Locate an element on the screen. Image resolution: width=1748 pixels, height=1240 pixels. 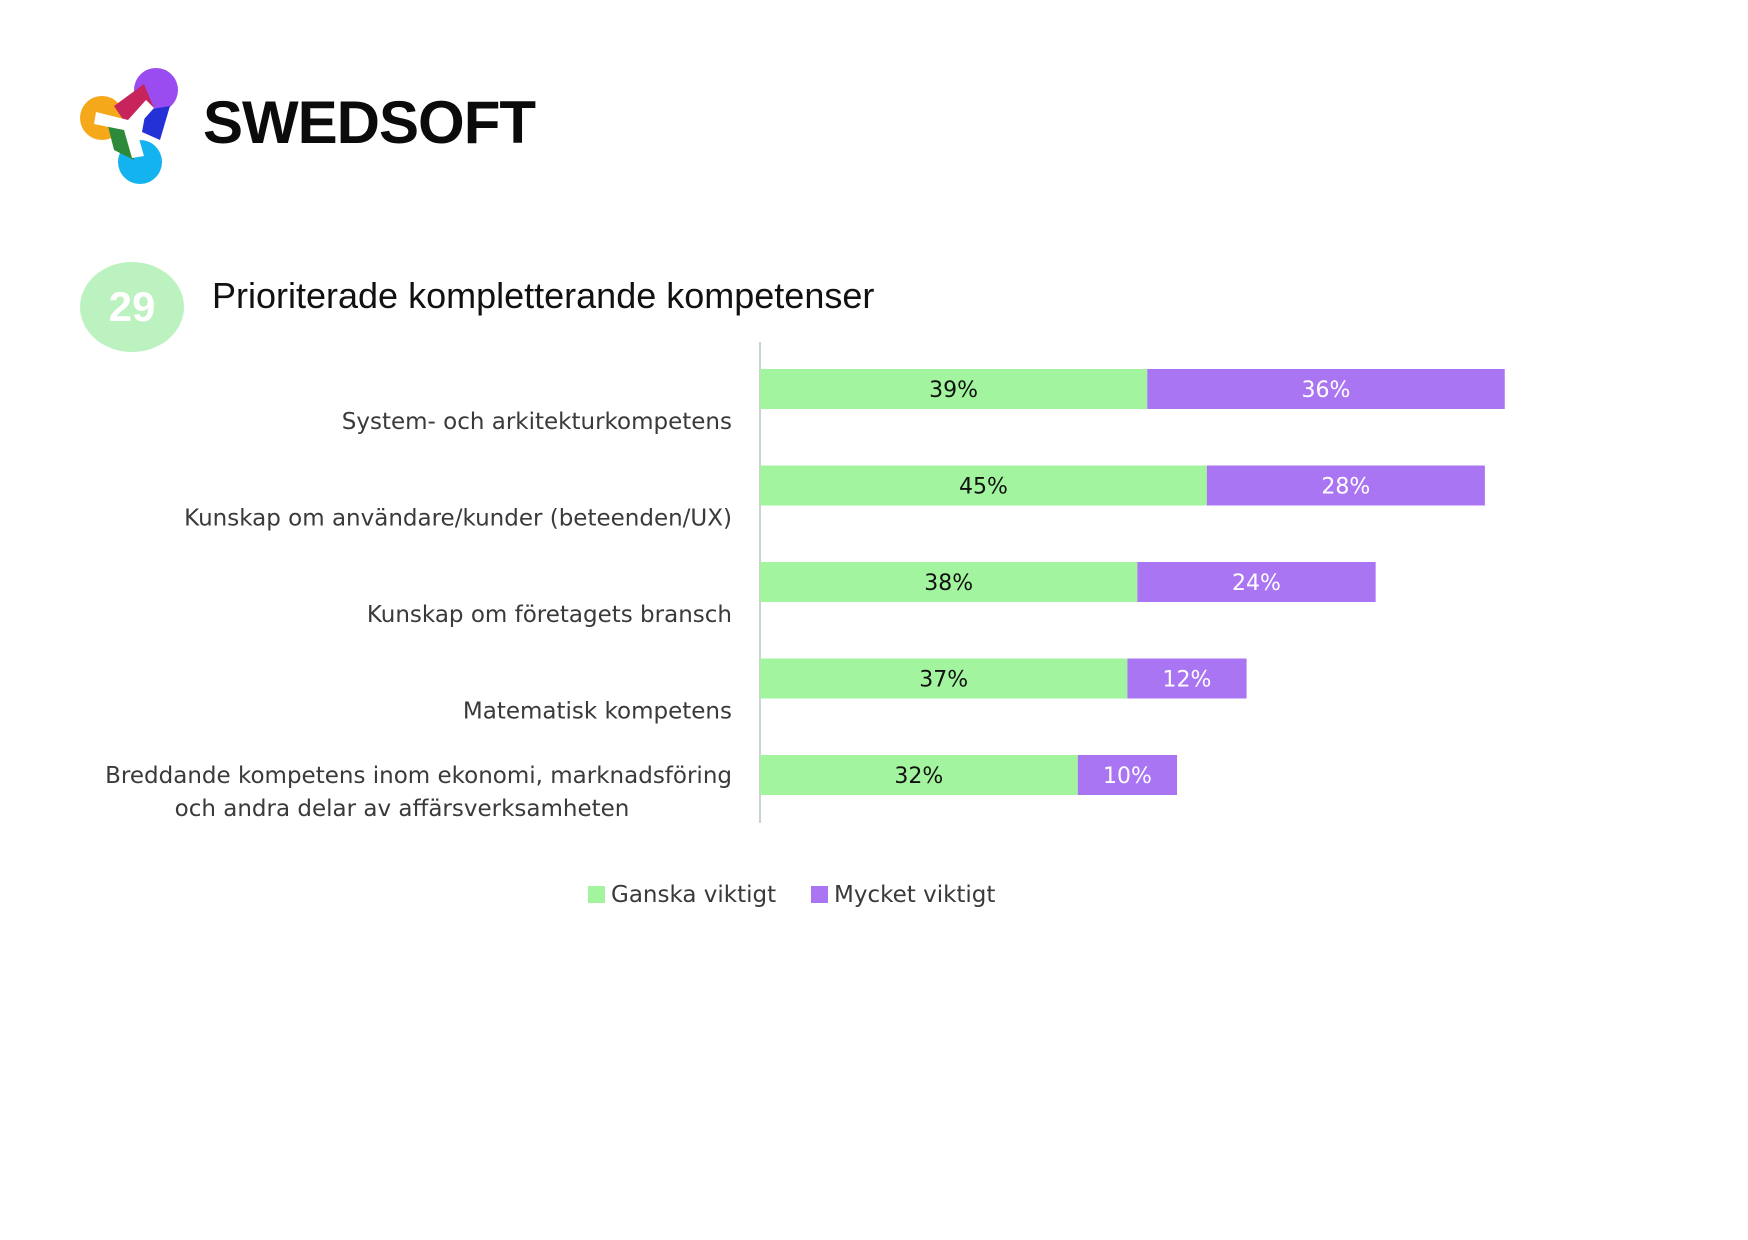
legend-label-ganska: Ganska viktigt is located at coordinates (693, 895).